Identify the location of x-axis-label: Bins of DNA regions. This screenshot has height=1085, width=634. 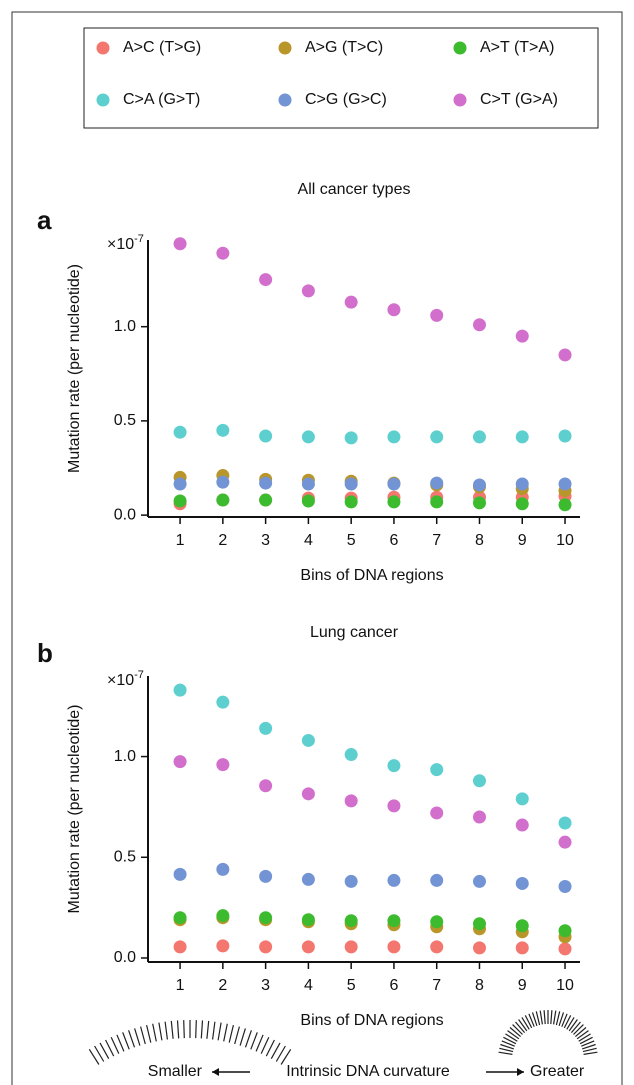
(371, 1020).